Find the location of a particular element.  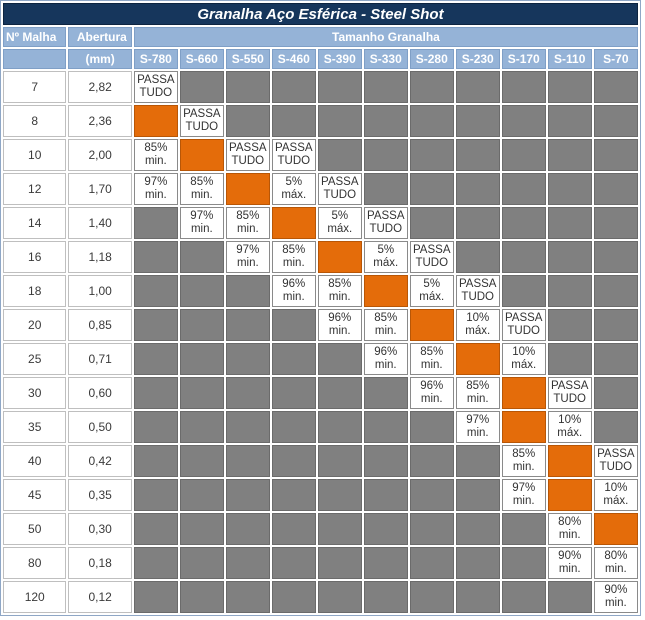

spec-cell: 85% min. is located at coordinates (385, 325).